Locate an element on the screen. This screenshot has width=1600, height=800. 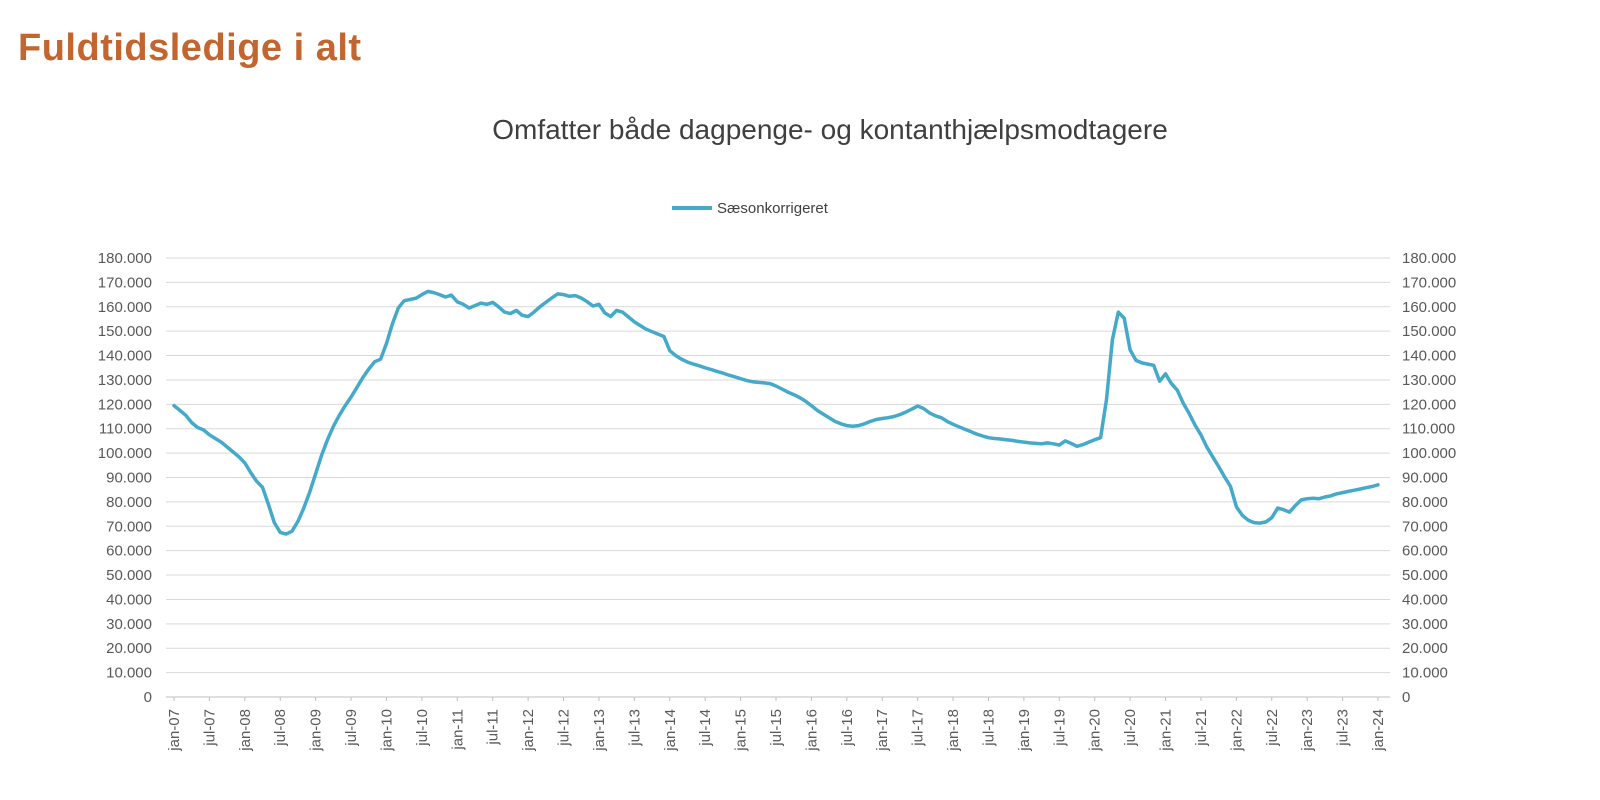
svg-text: jul-18 is located at coordinates (988, 728).